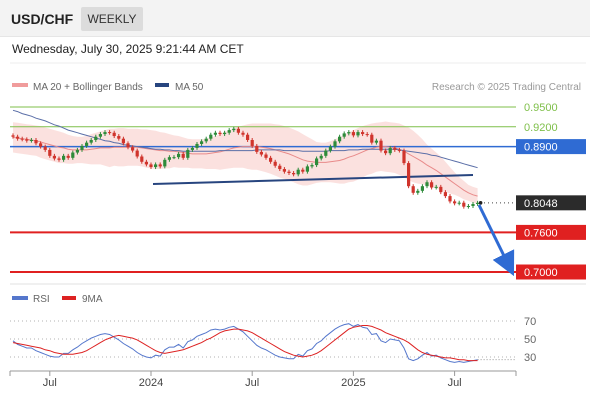  Describe the element at coordinates (551, 272) in the screenshot. I see `level-tag-0.7000` at that location.